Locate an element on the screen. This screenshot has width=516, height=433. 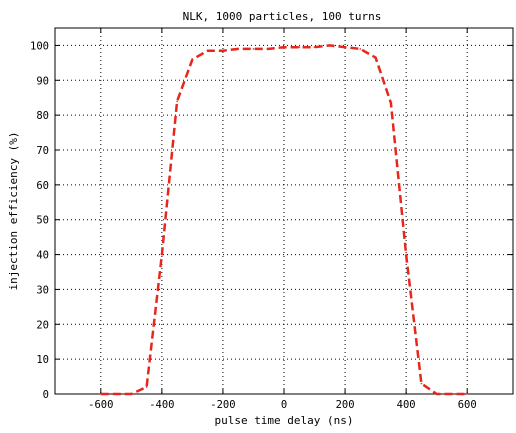
y-tick-label: 30 is located at coordinates (42, 290).